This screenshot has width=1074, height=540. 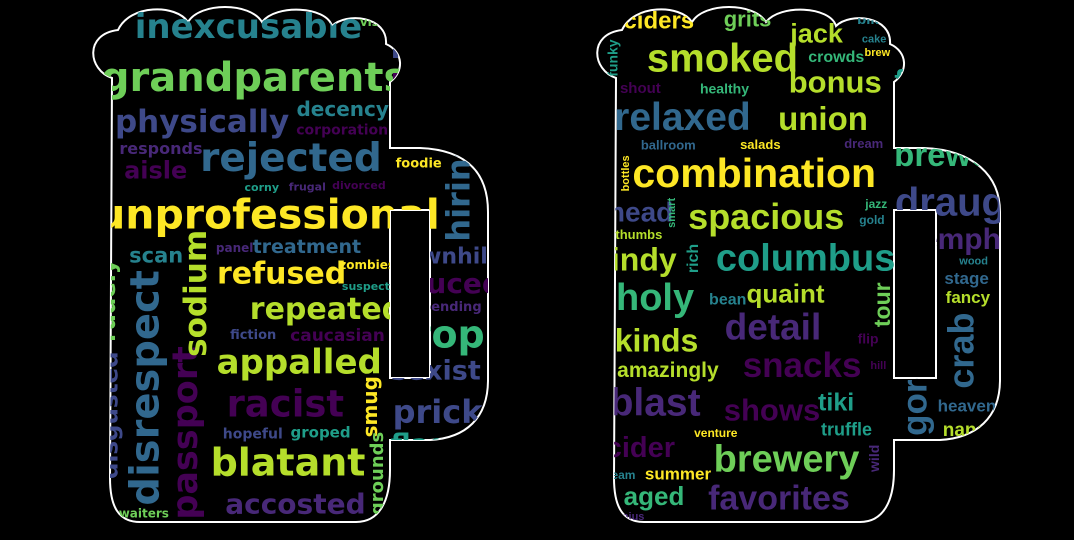 I want to click on word-inexcusable: inexcusable, so click(x=248, y=27).